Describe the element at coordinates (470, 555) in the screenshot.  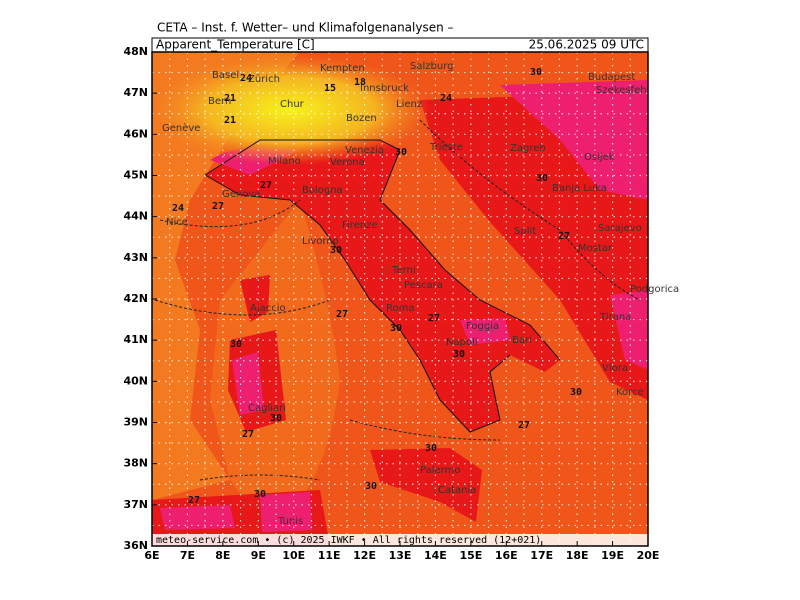
I see `lon-label: 15E` at that location.